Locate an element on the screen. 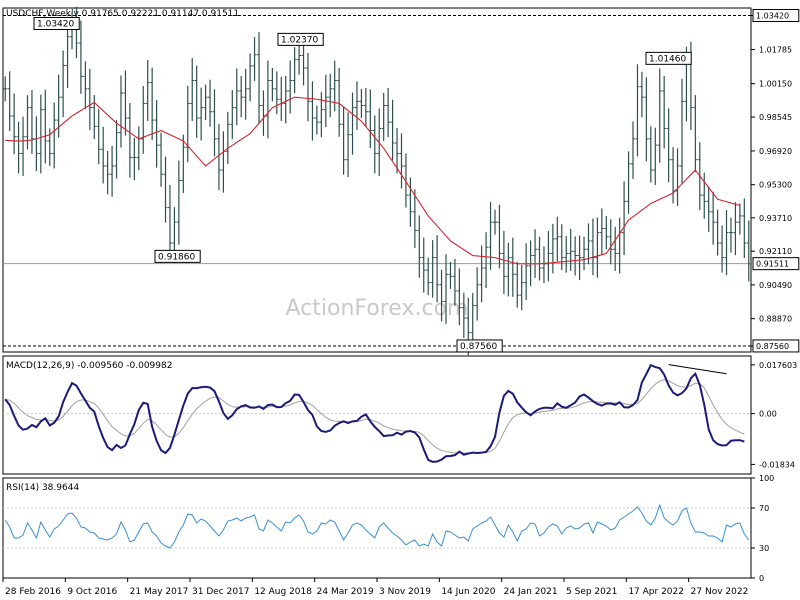 Image resolution: width=800 pixels, height=600 pixels. price-tick-label: 0.96920 is located at coordinates (775, 151).